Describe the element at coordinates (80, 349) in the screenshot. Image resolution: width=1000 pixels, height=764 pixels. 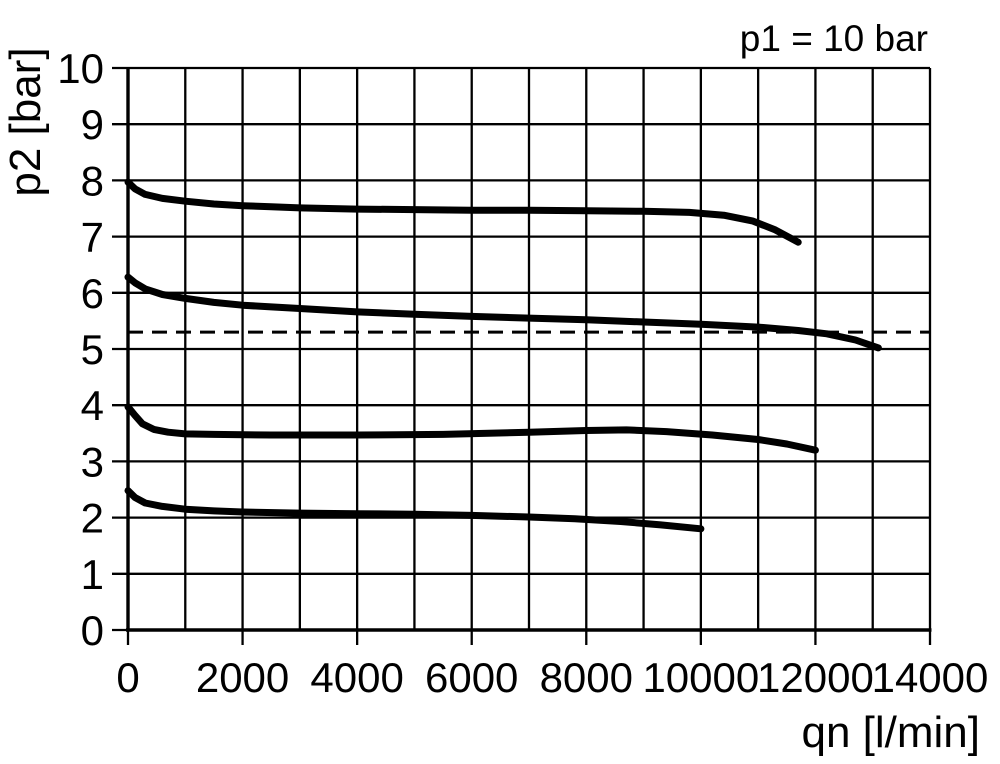
I see `y-tick-labels: 0 1 2 3 4 5 6 7 8 9 10` at that location.